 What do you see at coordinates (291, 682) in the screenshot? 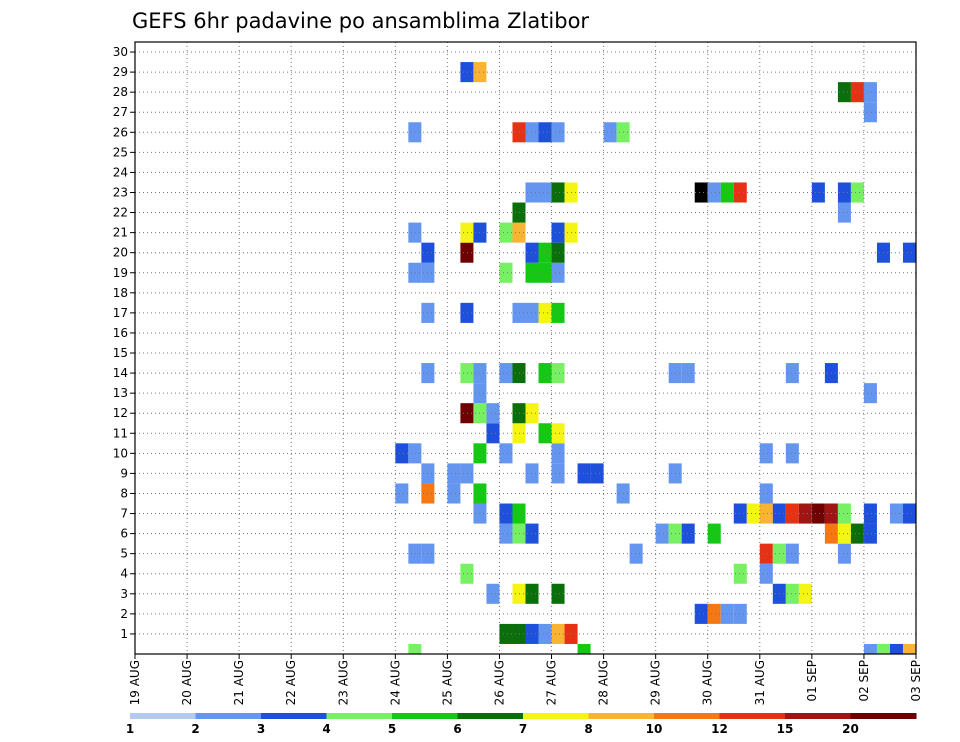
I see `x-tick-label: 22 AUG` at bounding box center [291, 682].